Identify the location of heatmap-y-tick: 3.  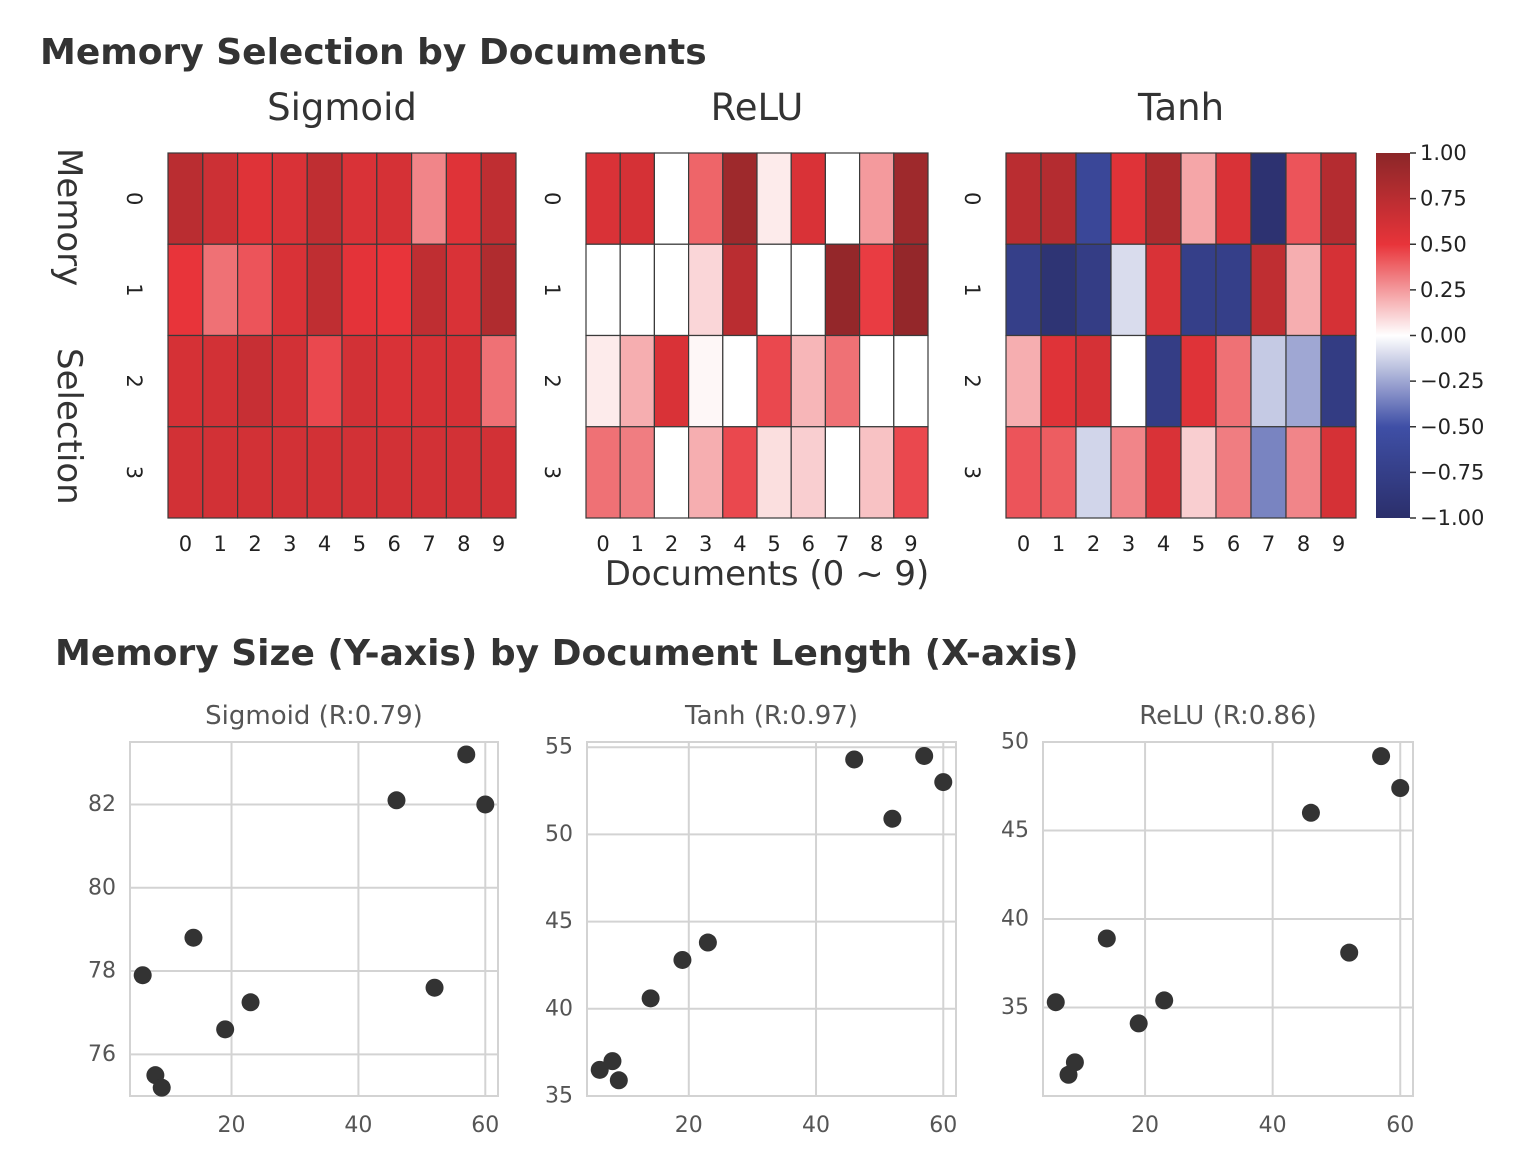
(134, 472).